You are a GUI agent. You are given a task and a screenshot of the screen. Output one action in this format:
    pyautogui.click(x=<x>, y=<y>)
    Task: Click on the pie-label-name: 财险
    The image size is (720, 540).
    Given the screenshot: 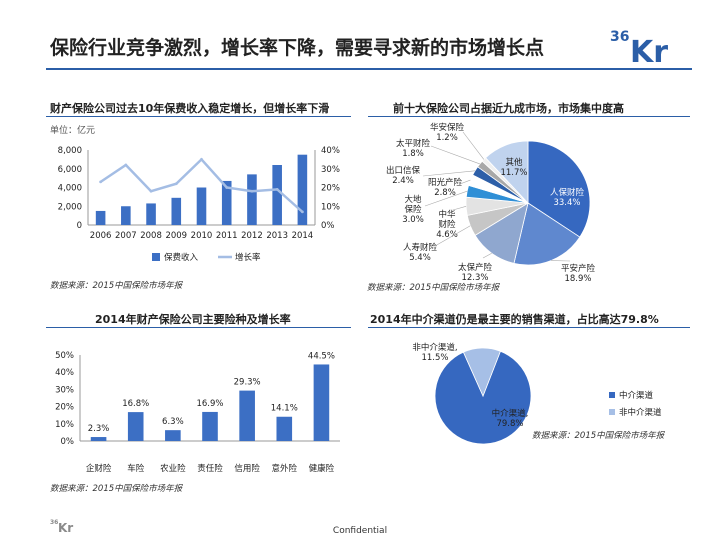 What is the action you would take?
    pyautogui.click(x=447, y=224)
    